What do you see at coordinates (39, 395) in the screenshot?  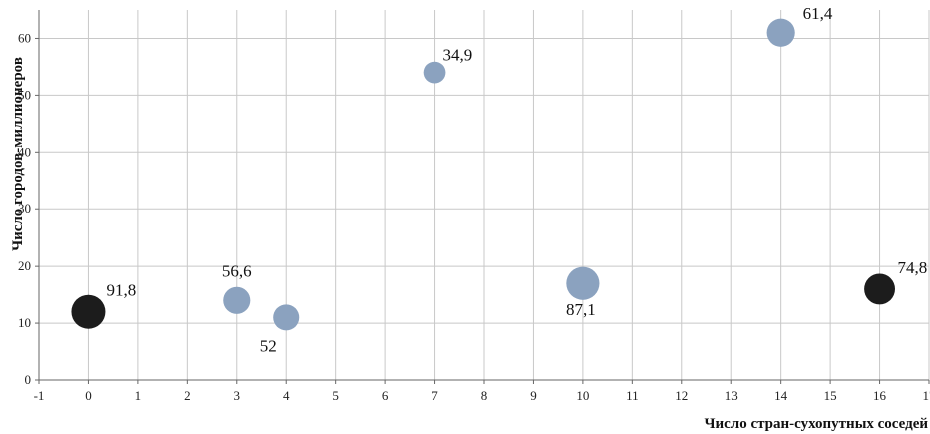 I see `x-tick-label: -1` at bounding box center [39, 395].